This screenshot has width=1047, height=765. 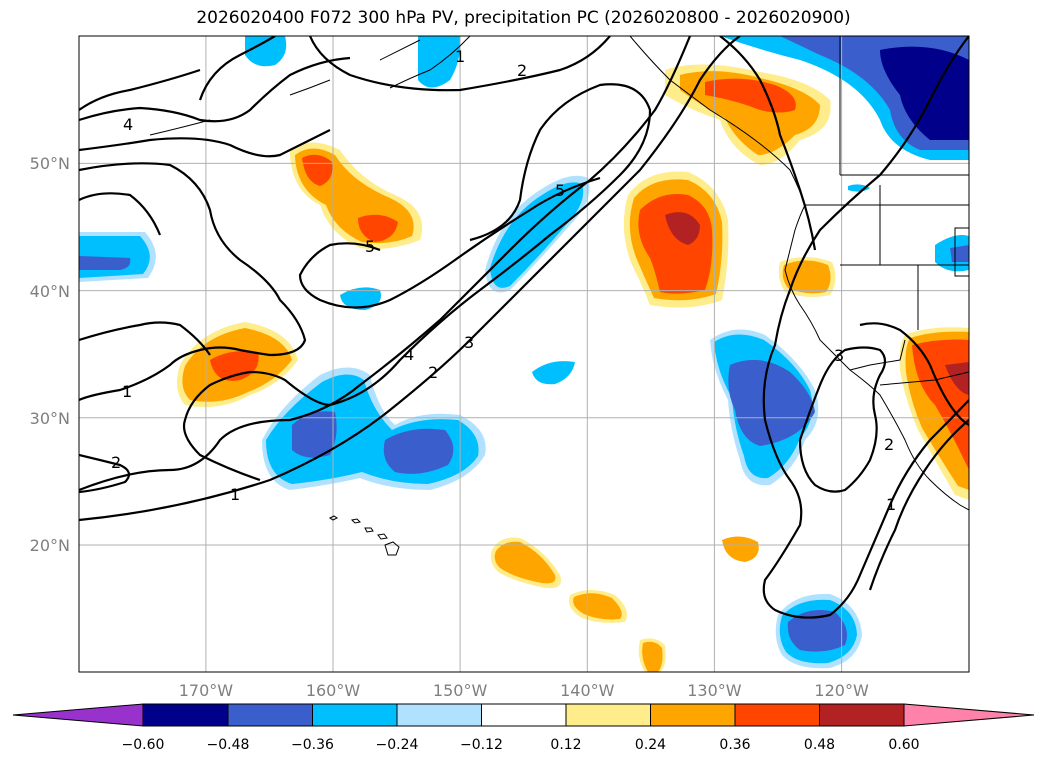 What do you see at coordinates (50, 291) in the screenshot?
I see `lat-tick-40n: 40°N` at bounding box center [50, 291].